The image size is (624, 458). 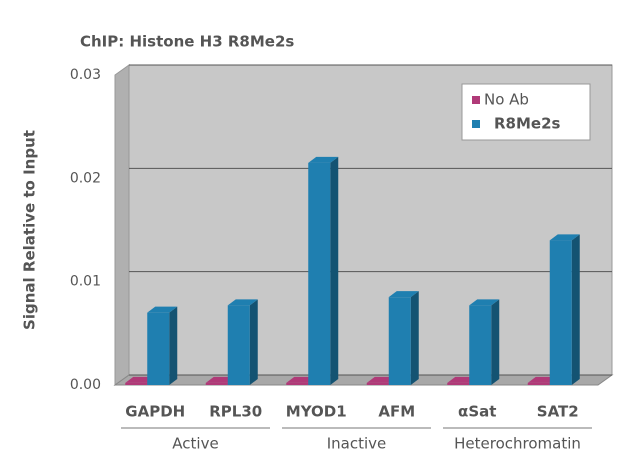 What do you see at coordinates (396, 412) in the screenshot?
I see `x-tick-label: AFM` at bounding box center [396, 412].